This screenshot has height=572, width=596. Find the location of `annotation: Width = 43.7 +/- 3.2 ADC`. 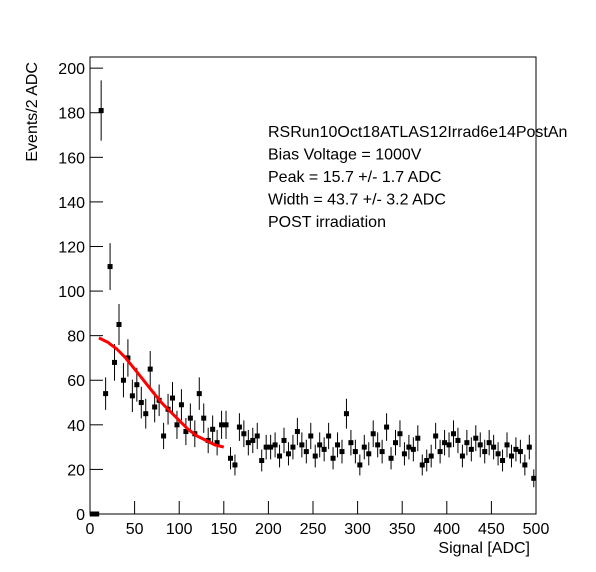

annotation: Width = 43.7 +/- 3.2 ADC is located at coordinates (357, 200).